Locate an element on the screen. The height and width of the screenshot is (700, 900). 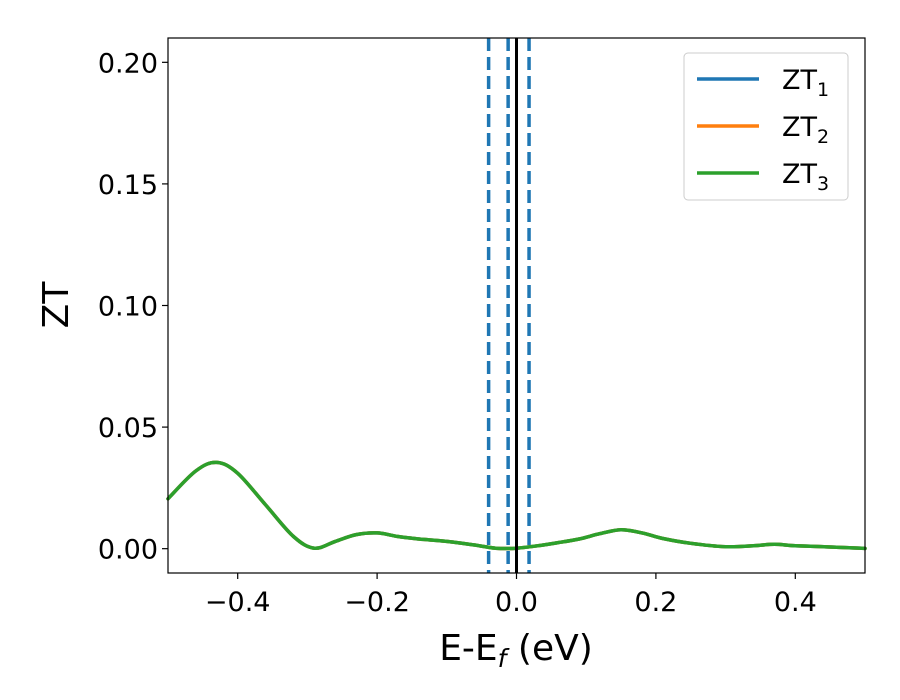
x-tick-label: −0.4 is located at coordinates (238, 602).